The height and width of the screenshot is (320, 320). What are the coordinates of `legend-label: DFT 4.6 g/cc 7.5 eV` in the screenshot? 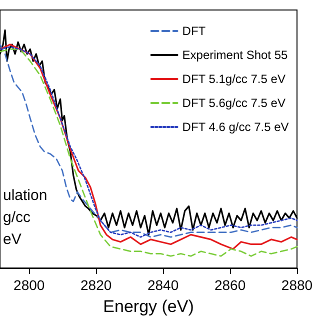 It's located at (235, 127).